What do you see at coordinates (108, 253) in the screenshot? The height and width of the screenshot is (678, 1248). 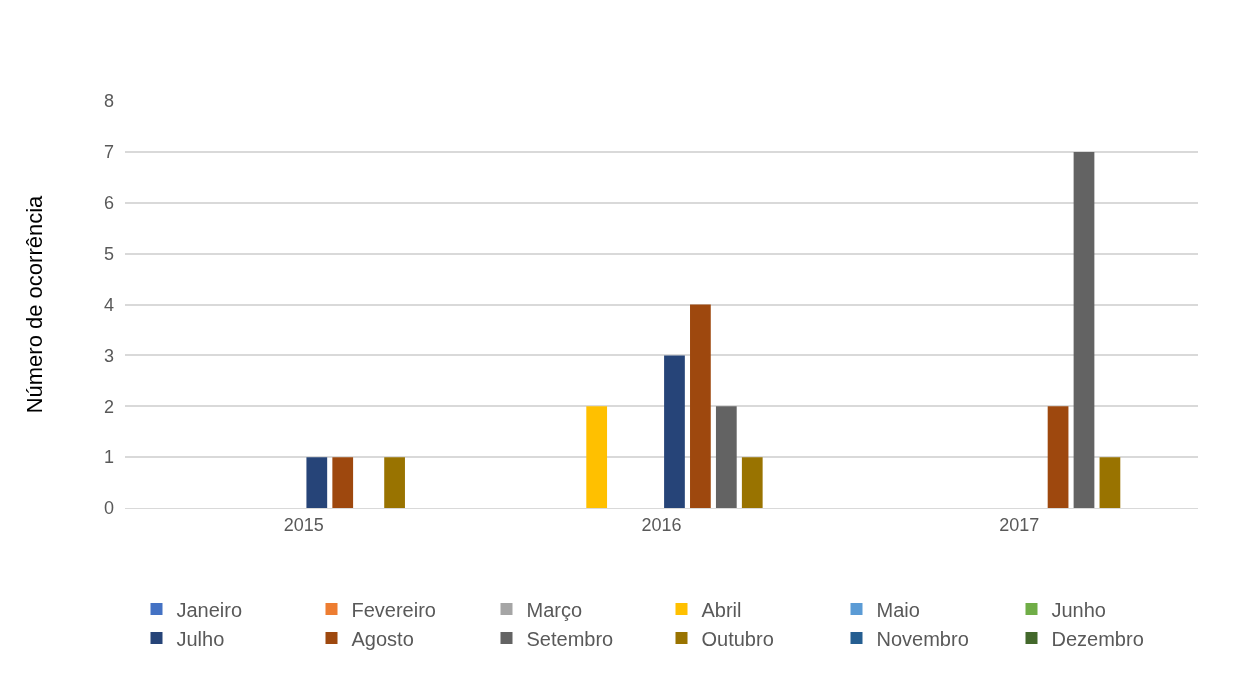 I see `y-tick-label: 5` at bounding box center [108, 253].